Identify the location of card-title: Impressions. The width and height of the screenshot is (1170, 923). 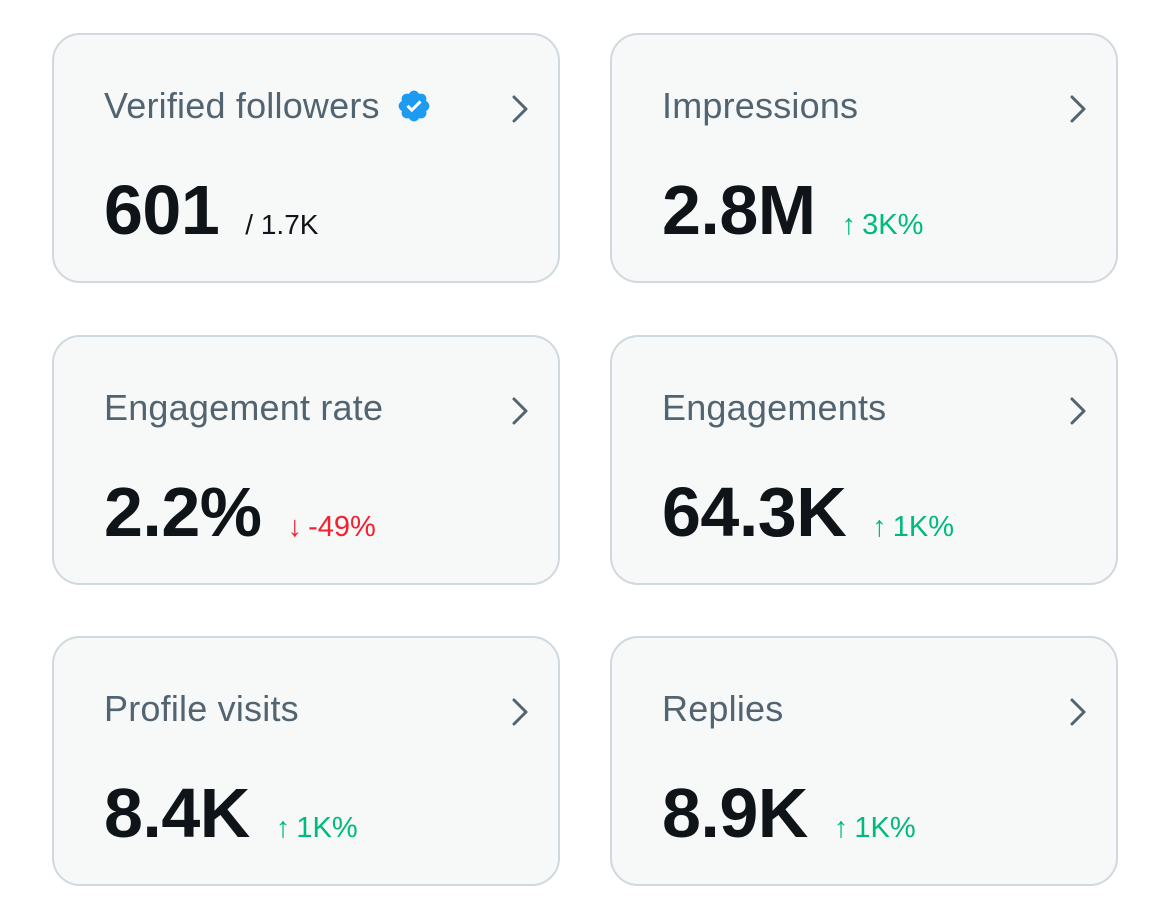
(760, 106).